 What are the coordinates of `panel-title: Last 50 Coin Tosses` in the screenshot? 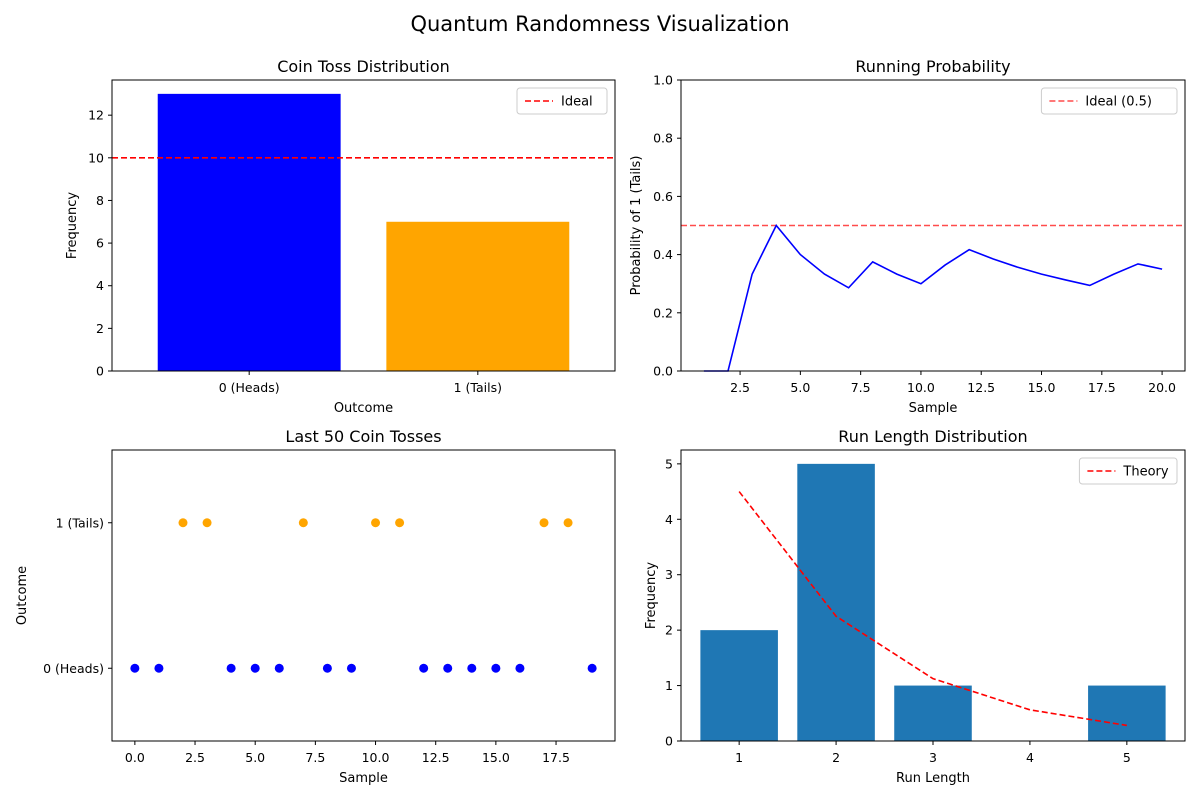 It's located at (363, 436).